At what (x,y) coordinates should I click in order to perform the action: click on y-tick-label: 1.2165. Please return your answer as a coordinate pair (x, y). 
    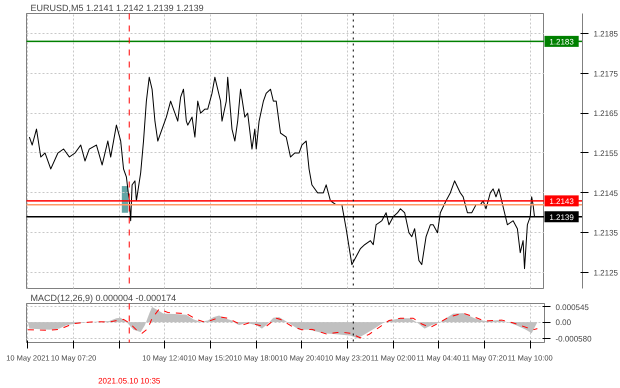
    Looking at the image, I should click on (606, 113).